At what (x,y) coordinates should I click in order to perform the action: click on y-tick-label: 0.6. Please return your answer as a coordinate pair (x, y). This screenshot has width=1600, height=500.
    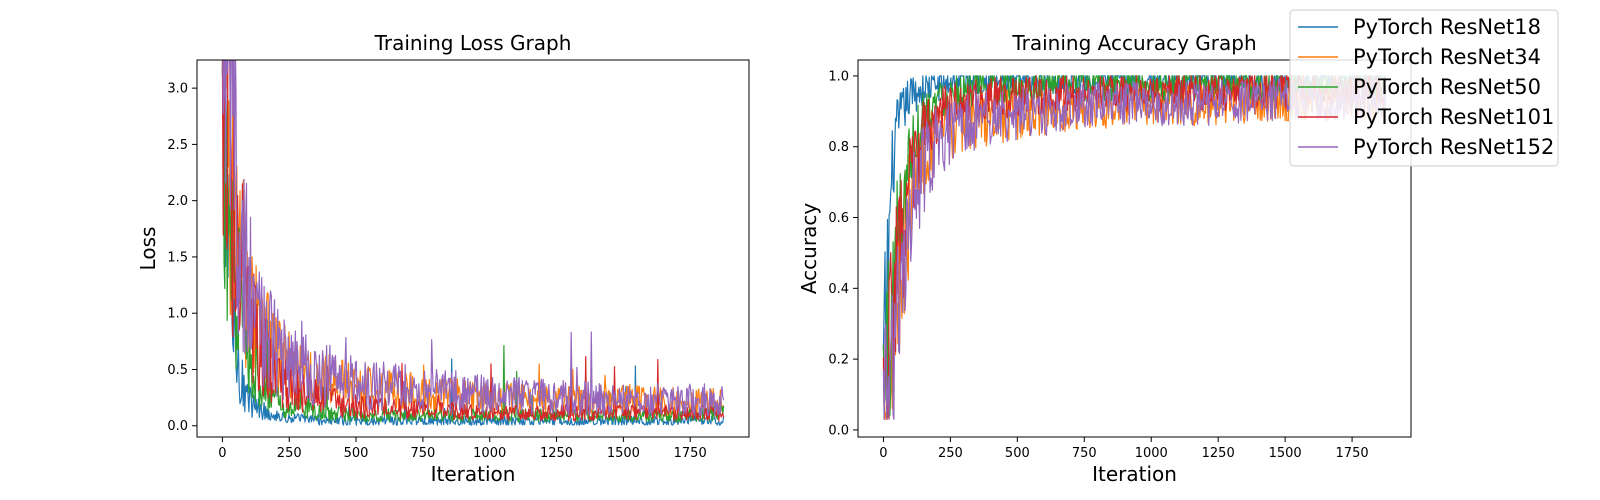
    Looking at the image, I should click on (838, 218).